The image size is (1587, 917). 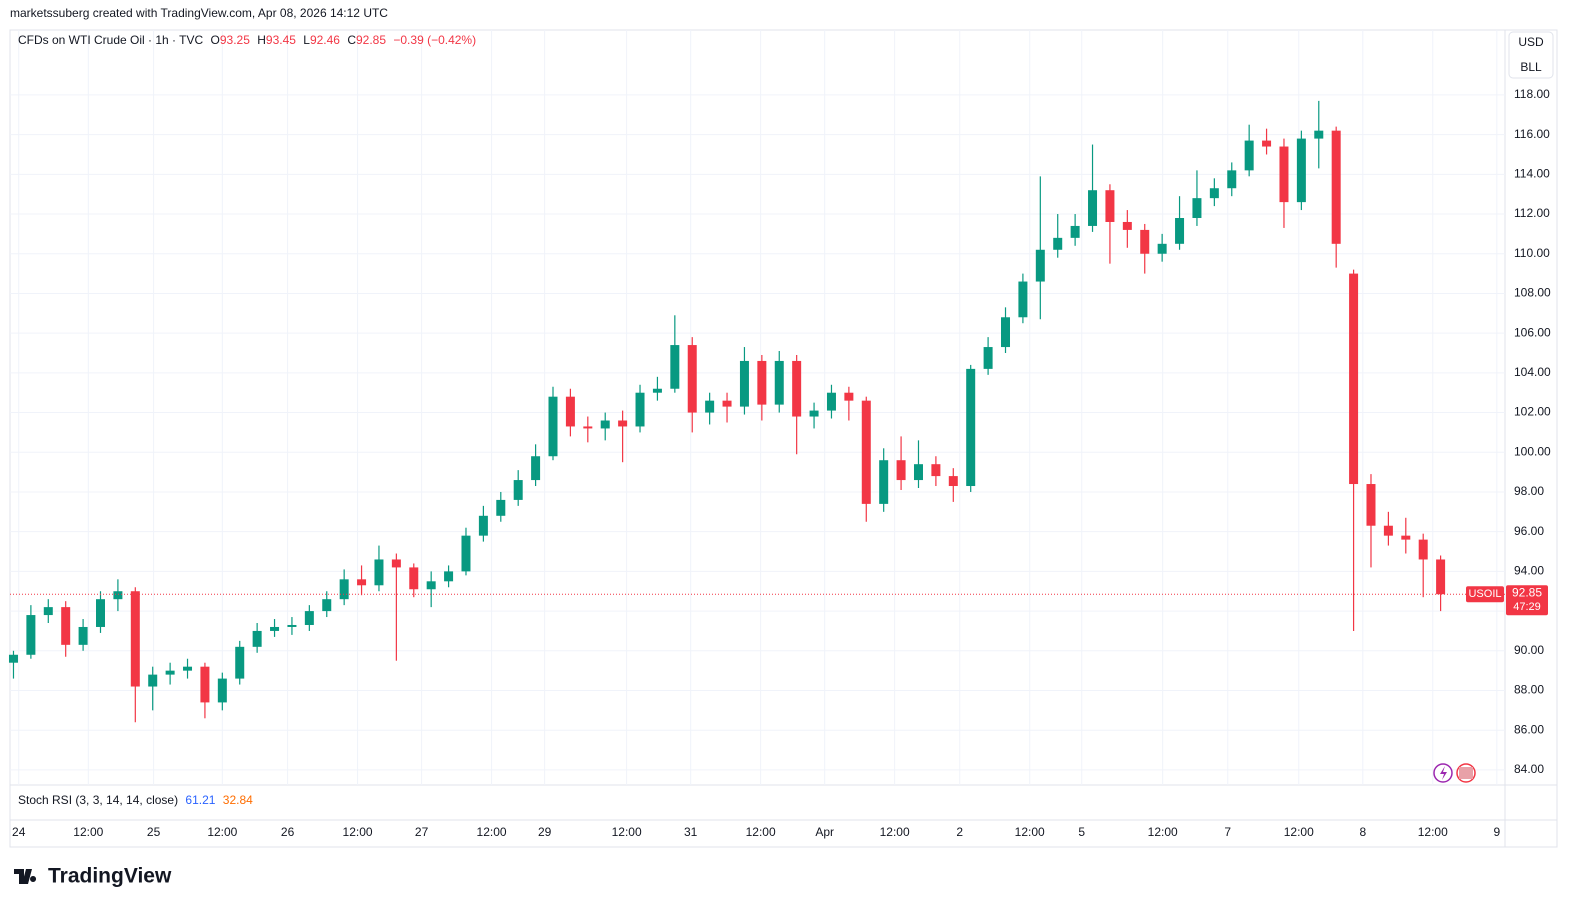 I want to click on l: L, so click(x=306, y=40).